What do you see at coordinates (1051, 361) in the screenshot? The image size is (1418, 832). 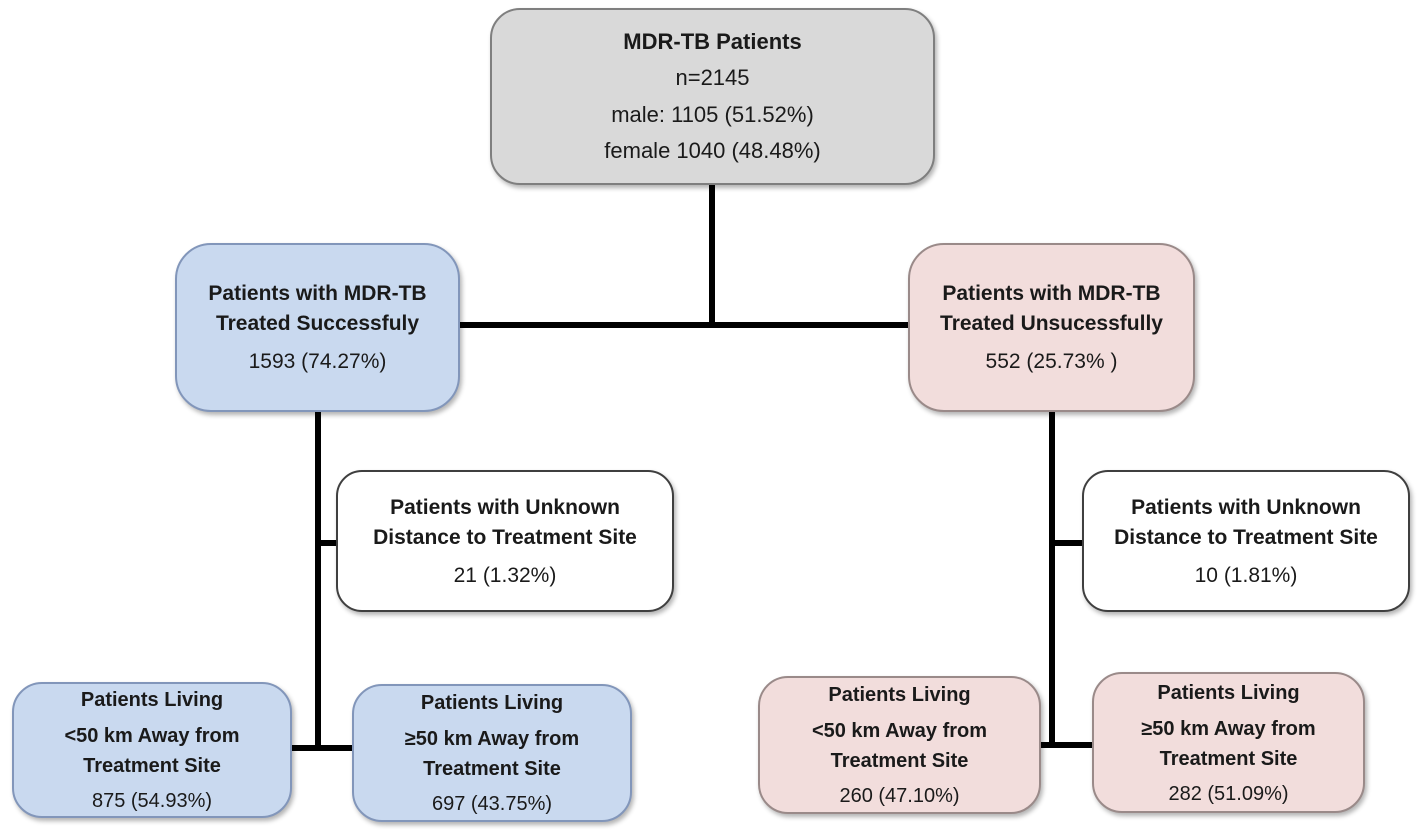 I see `node-count: 552 (25.73% )` at bounding box center [1051, 361].